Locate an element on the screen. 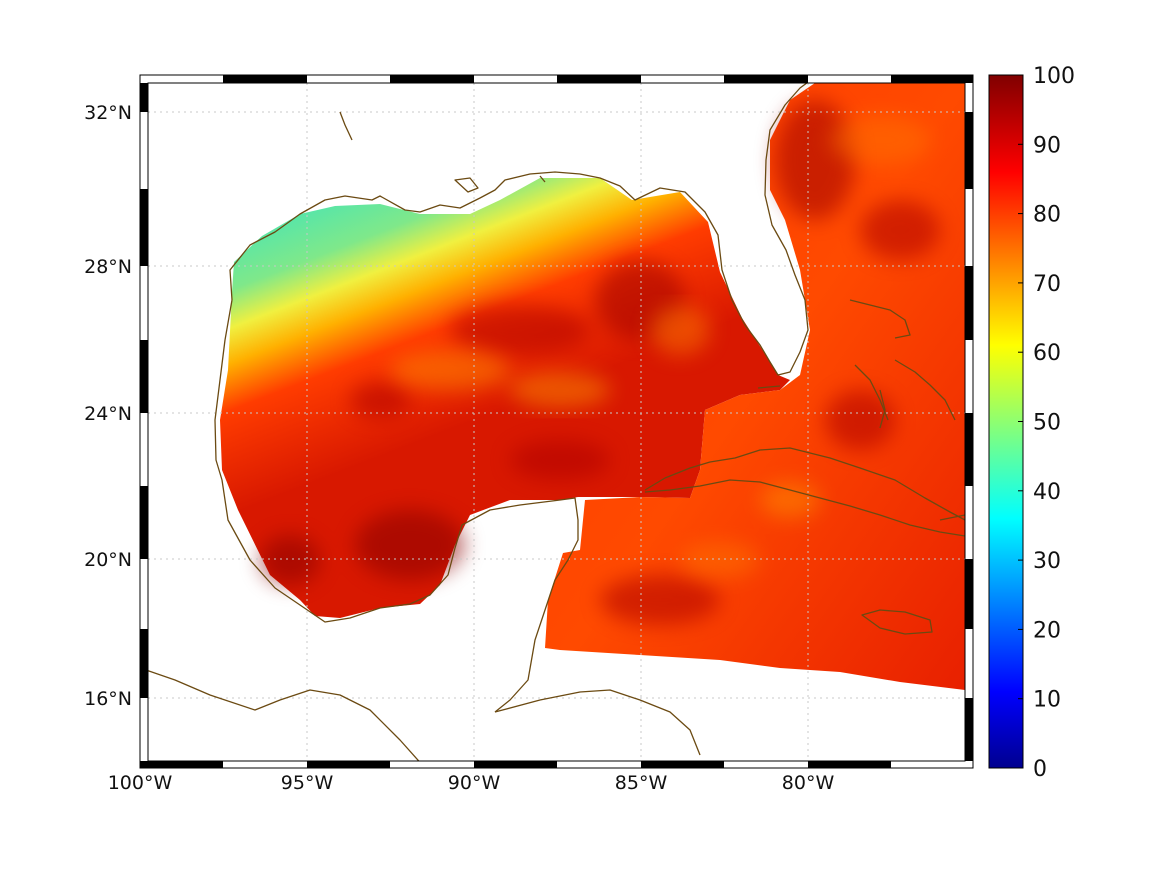  cuba-coastline is located at coordinates (804, 492).